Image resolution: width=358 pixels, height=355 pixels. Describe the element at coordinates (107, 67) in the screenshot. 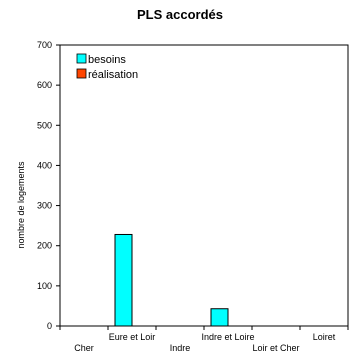

I see `legend: besoins réalisation` at that location.